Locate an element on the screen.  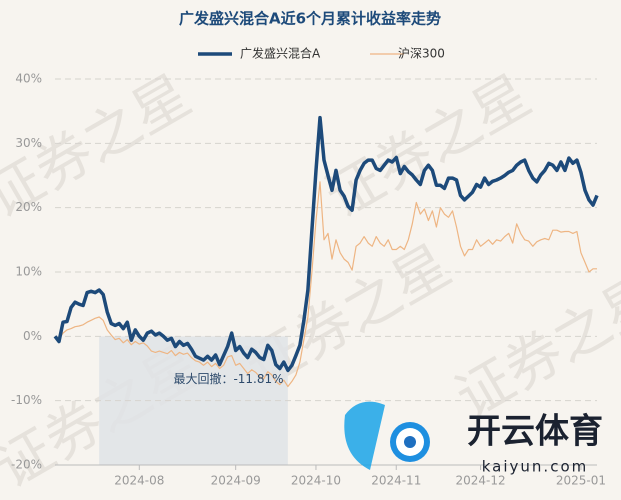
y-tick-label: -20% is located at coordinates (26, 465).